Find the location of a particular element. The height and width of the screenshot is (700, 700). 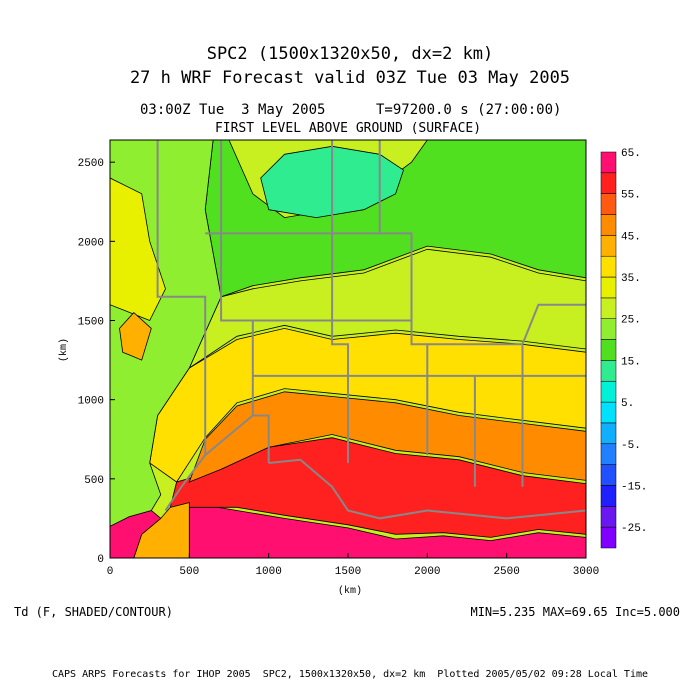

x-tick-label: 2500 is located at coordinates (506, 572).